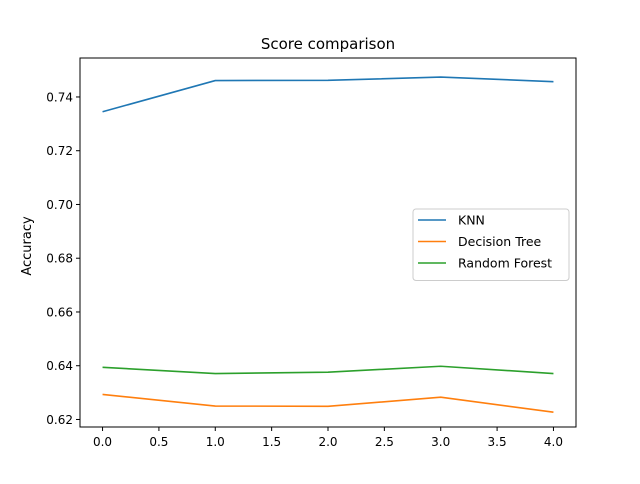 This screenshot has height=484, width=640. Describe the element at coordinates (59, 259) in the screenshot. I see `y-tick-label: 0.68` at that location.